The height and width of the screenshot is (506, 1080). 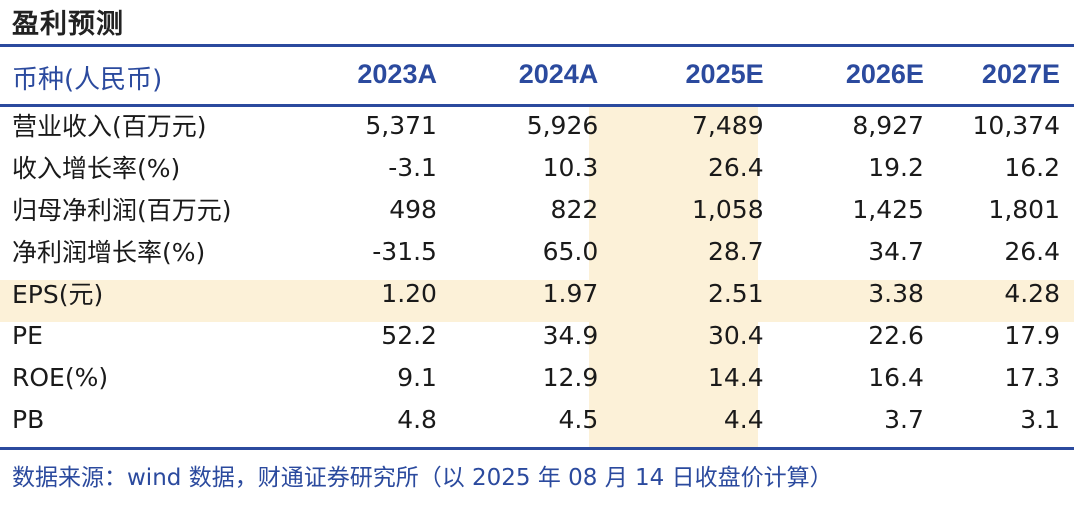 What do you see at coordinates (574, 209) in the screenshot?
I see `table-cell: 822` at bounding box center [574, 209].